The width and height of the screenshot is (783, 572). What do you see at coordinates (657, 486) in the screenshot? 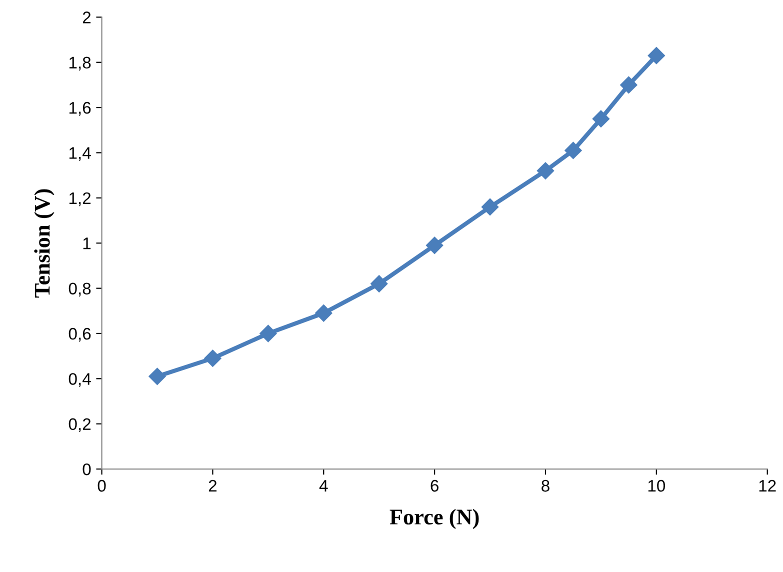
I see `x-tick-label: 10` at bounding box center [657, 486].